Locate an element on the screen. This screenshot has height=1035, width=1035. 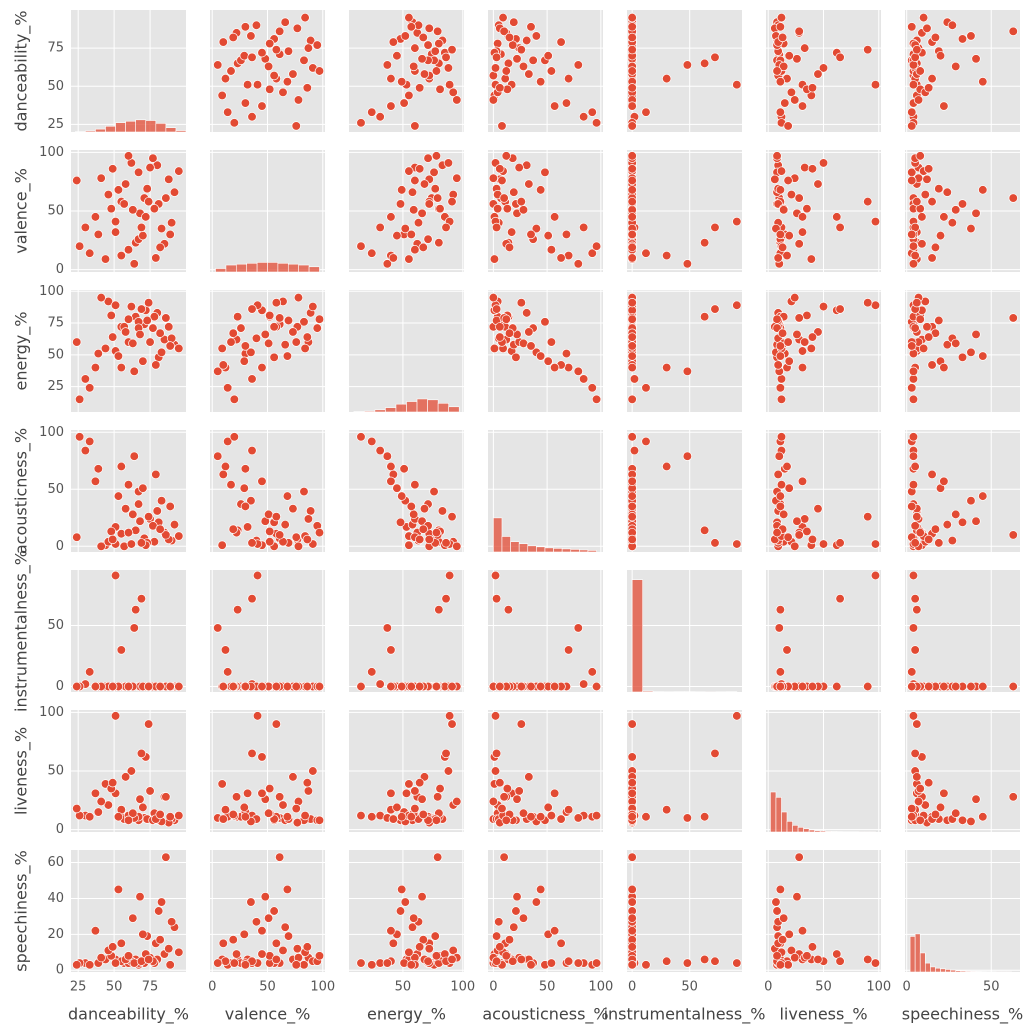
x-tick-label: 0 is located at coordinates (212, 987).